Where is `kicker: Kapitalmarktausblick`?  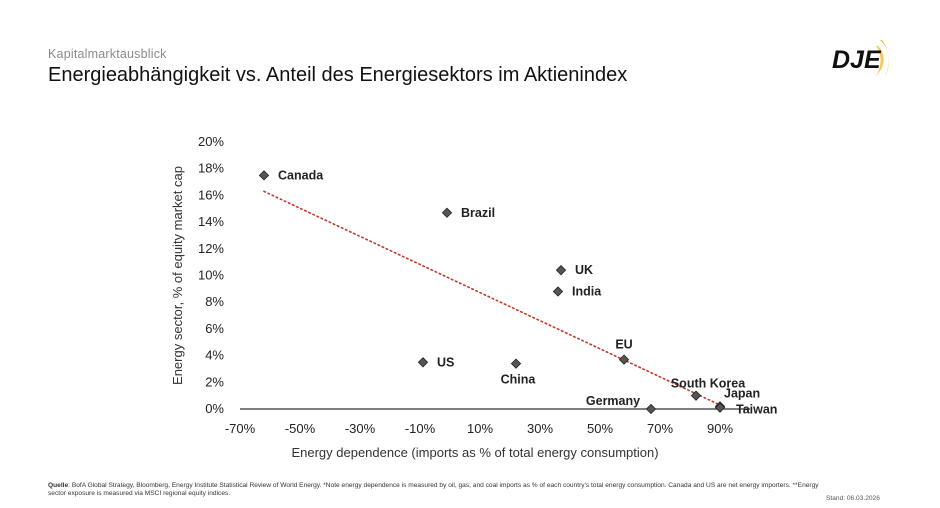
kicker: Kapitalmarktausblick is located at coordinates (107, 54).